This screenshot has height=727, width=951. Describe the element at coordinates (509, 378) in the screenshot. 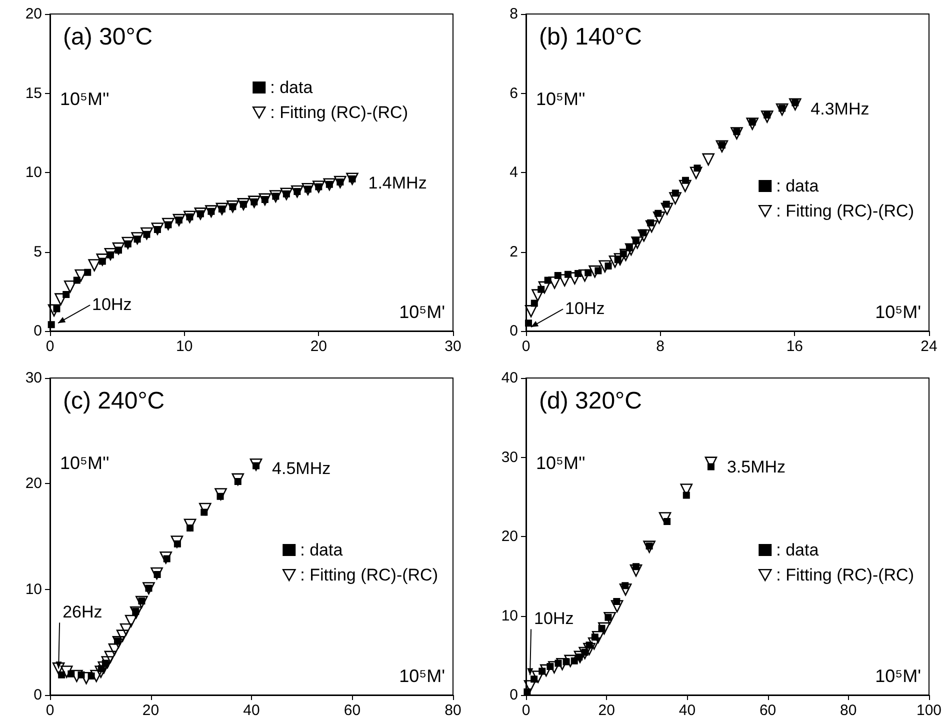

I see `y-tick-label: 40` at that location.